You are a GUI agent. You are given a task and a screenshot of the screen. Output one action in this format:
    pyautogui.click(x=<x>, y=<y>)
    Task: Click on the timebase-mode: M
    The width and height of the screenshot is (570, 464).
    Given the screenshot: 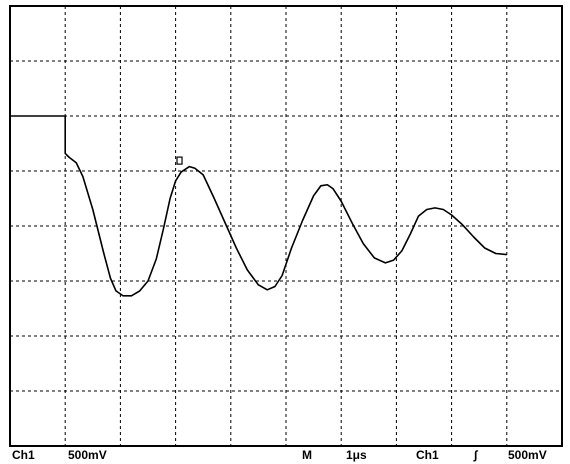 What is the action you would take?
    pyautogui.click(x=307, y=455)
    